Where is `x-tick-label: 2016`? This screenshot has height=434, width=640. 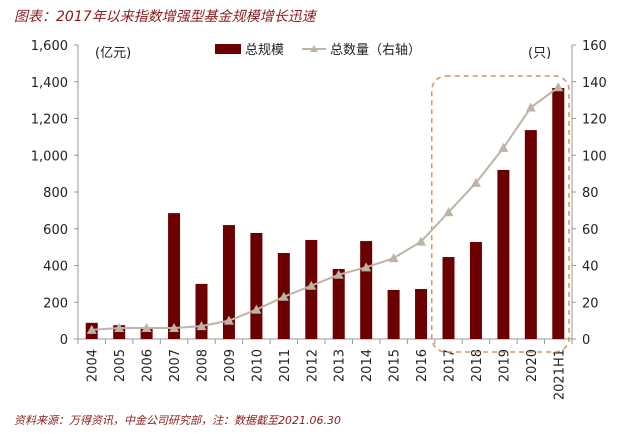
x-tick-label: 2016 is located at coordinates (422, 365).